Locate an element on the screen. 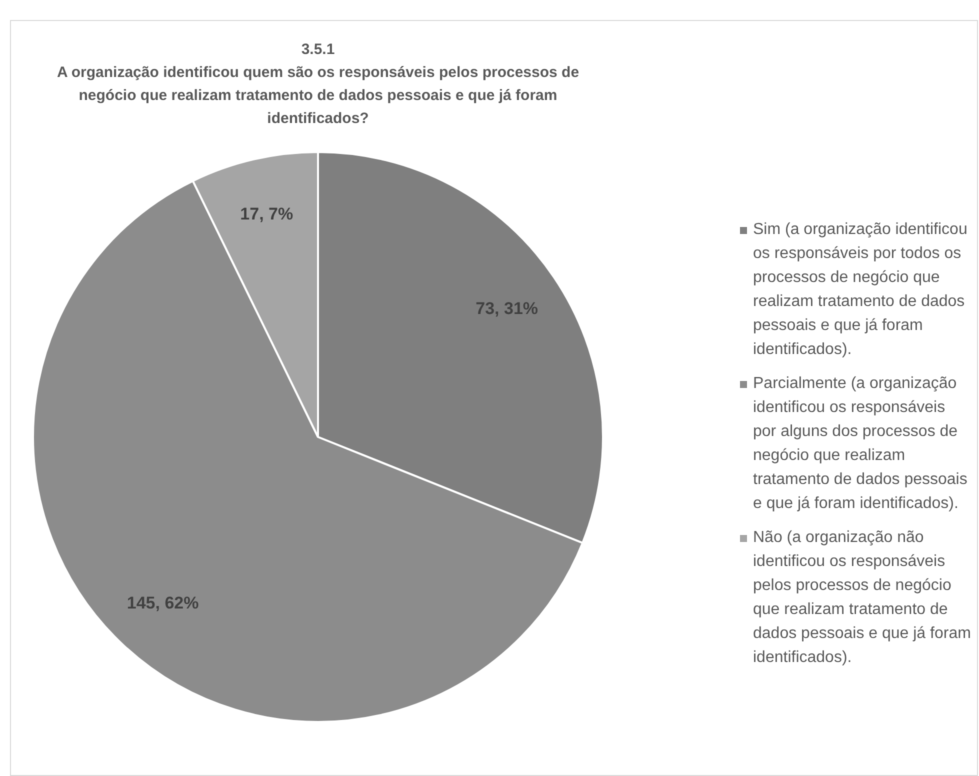 This screenshot has height=776, width=979. chart-title: 3.5.1 A organização identificou quem são os responsáveis pelos processos de negócio que realizam tratamento de dados pessoais e que já foram identificados? is located at coordinates (318, 84).